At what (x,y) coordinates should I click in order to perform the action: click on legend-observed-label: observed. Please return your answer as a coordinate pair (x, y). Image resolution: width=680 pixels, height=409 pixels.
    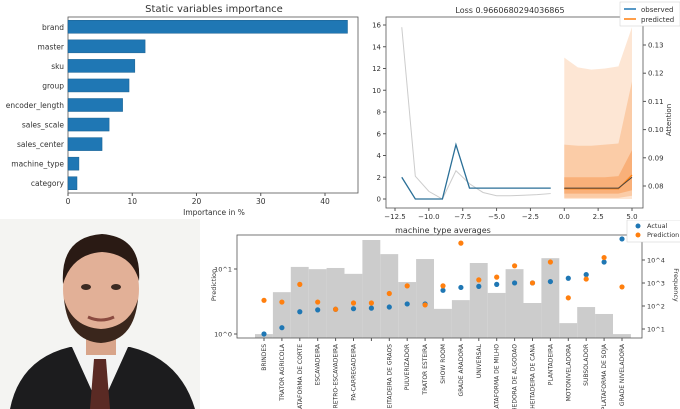
    Looking at the image, I should click on (657, 10).